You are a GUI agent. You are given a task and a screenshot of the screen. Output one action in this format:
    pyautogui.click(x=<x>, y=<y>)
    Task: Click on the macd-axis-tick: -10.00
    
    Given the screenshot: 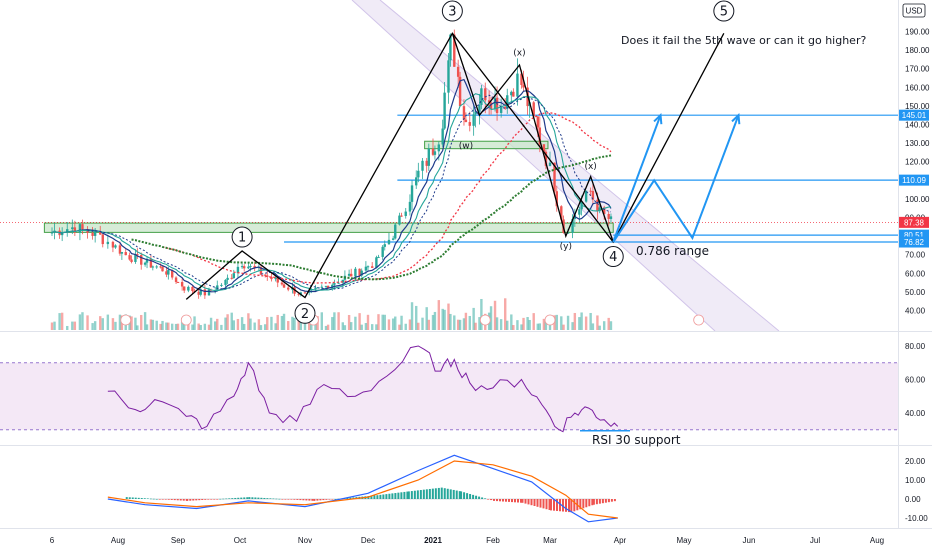 What is the action you would take?
    pyautogui.click(x=916, y=518)
    